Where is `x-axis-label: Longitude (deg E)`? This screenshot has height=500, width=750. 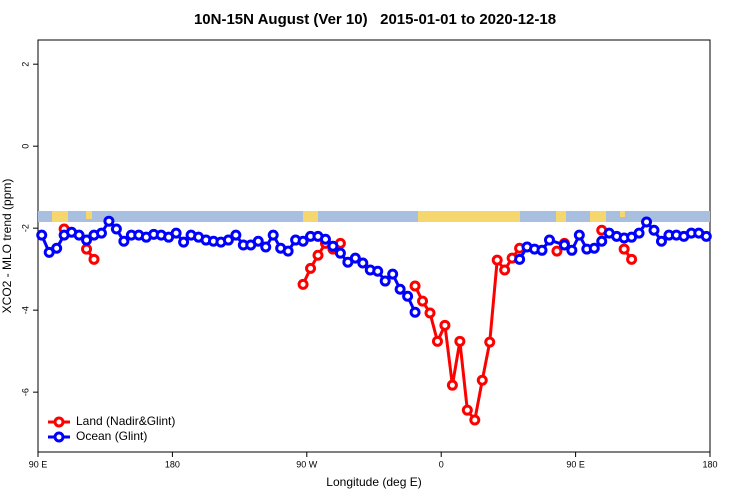 x-axis-label: Longitude (deg E) is located at coordinates (373, 482).